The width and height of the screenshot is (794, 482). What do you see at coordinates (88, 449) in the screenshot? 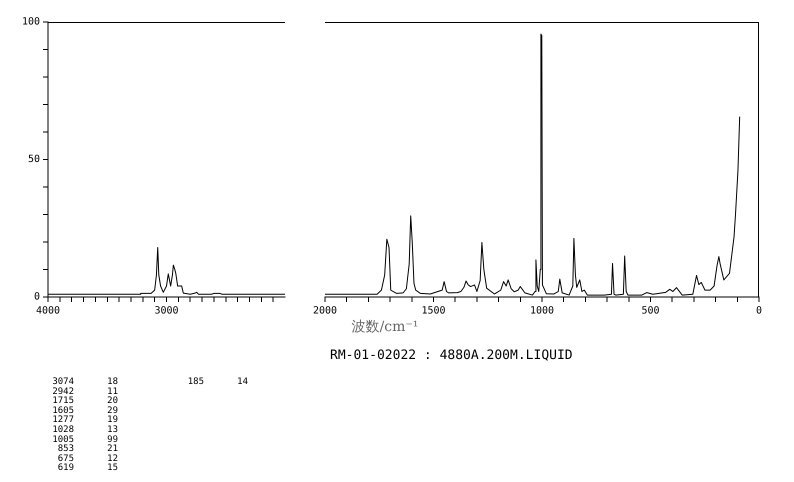
I see `text: 853 21` at bounding box center [88, 449].